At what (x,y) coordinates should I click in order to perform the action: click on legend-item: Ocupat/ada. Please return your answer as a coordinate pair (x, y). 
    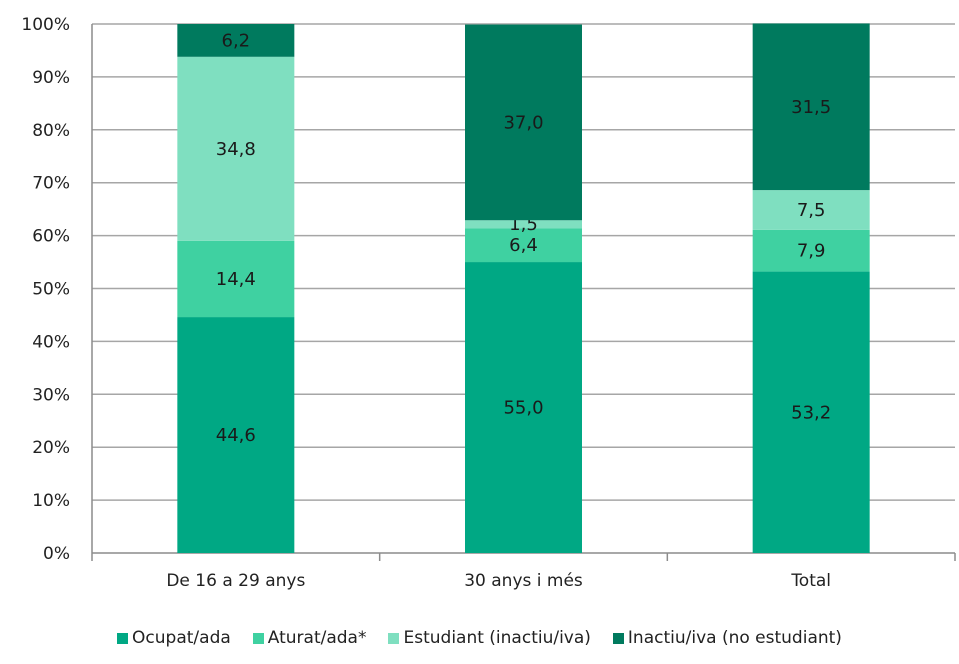
    Looking at the image, I should click on (174, 638).